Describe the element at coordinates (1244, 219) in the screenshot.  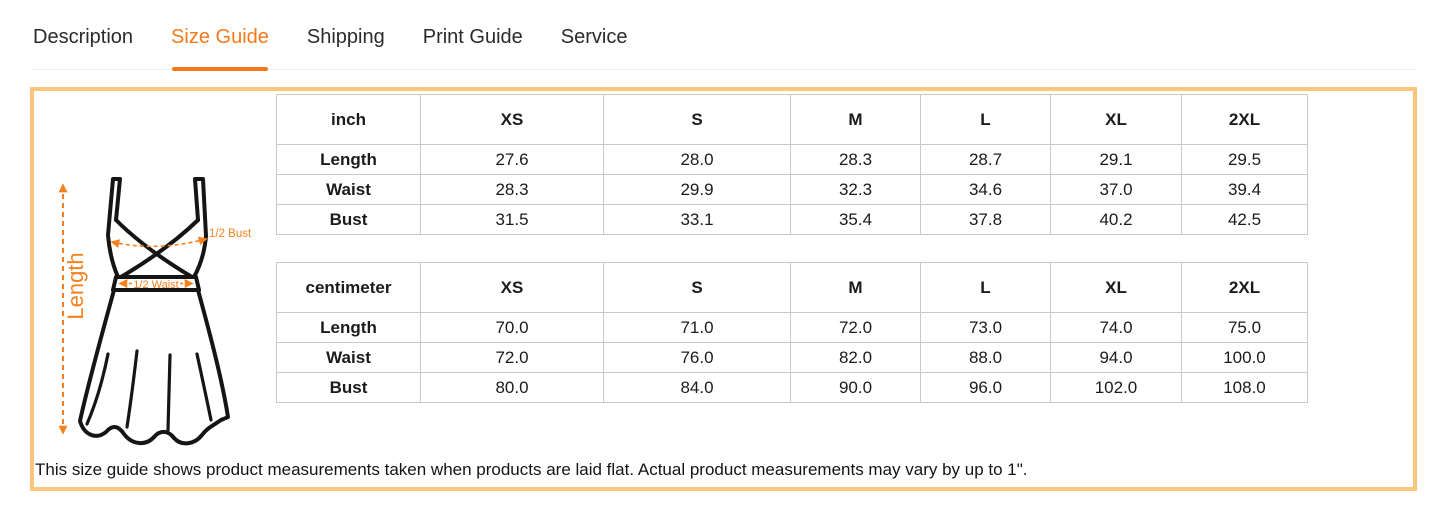
I see `size-value: 42.5` at that location.